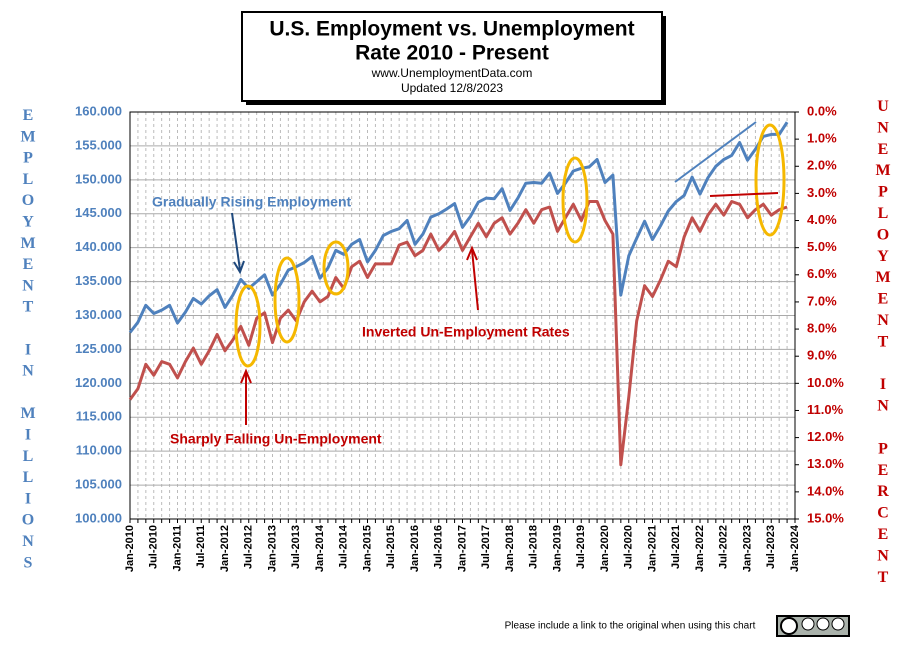 The image size is (910, 661). I want to click on y2-tick-label: 2.0%, so click(822, 165).